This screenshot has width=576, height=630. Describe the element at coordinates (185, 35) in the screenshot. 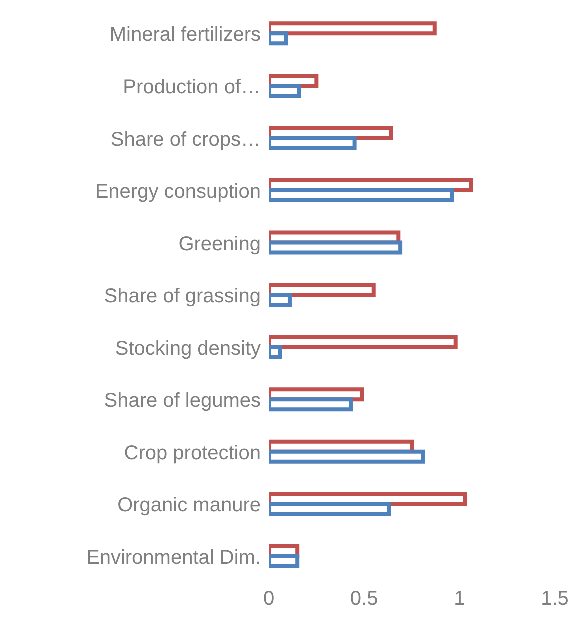

I see `y-tick-label: Mineral fertilizers` at that location.